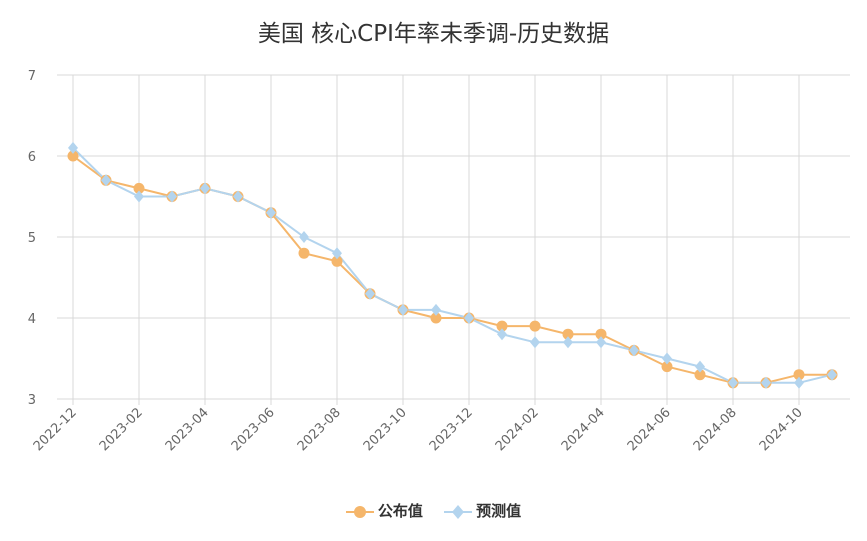 This screenshot has width=867, height=541. I want to click on x-tick-label: 2023-08, so click(319, 429).